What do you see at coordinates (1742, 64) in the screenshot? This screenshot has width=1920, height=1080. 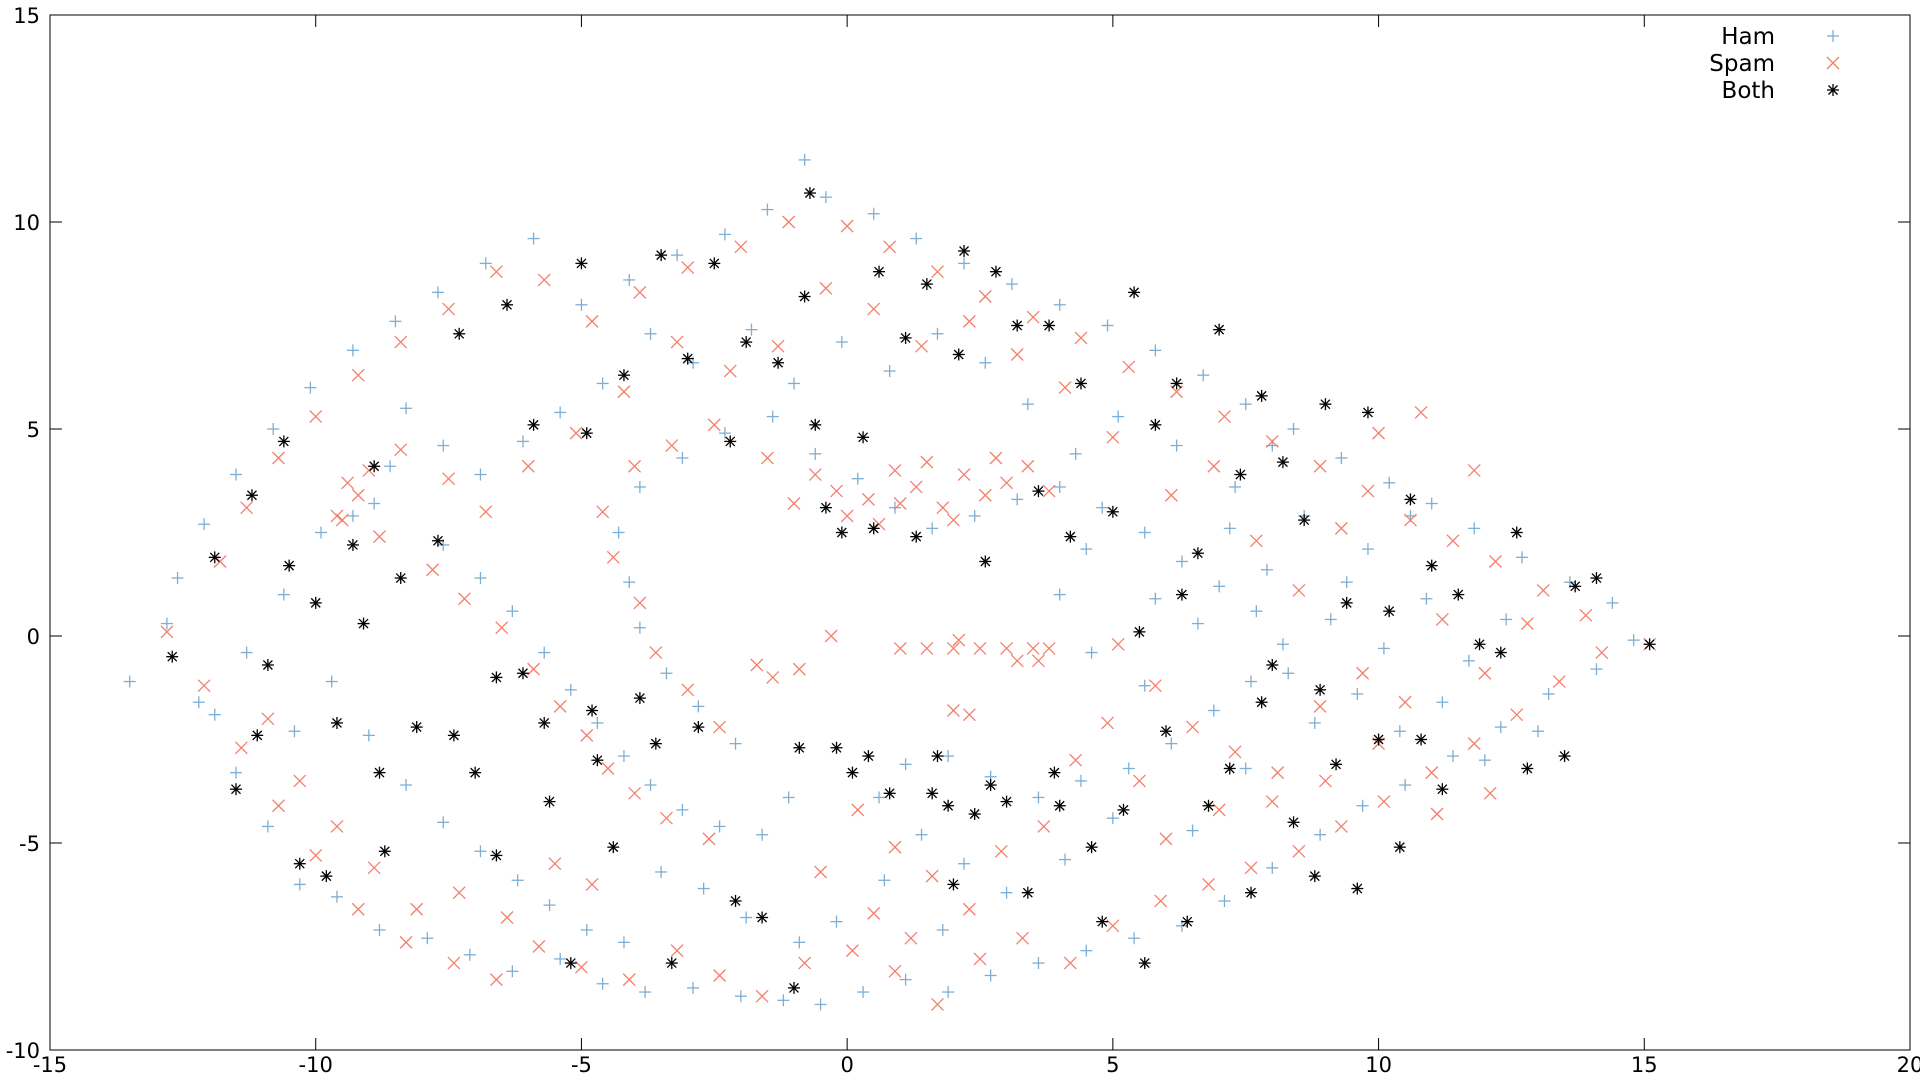 I see `legend-label-spam: Spam` at bounding box center [1742, 64].